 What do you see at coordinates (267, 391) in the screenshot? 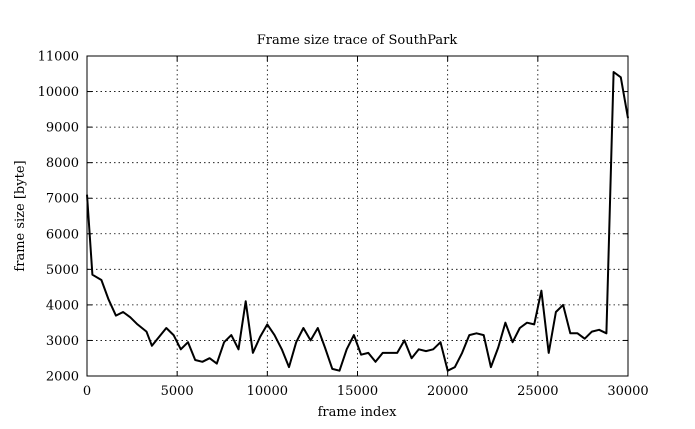
I see `x-tick-label: 10000` at bounding box center [267, 391].